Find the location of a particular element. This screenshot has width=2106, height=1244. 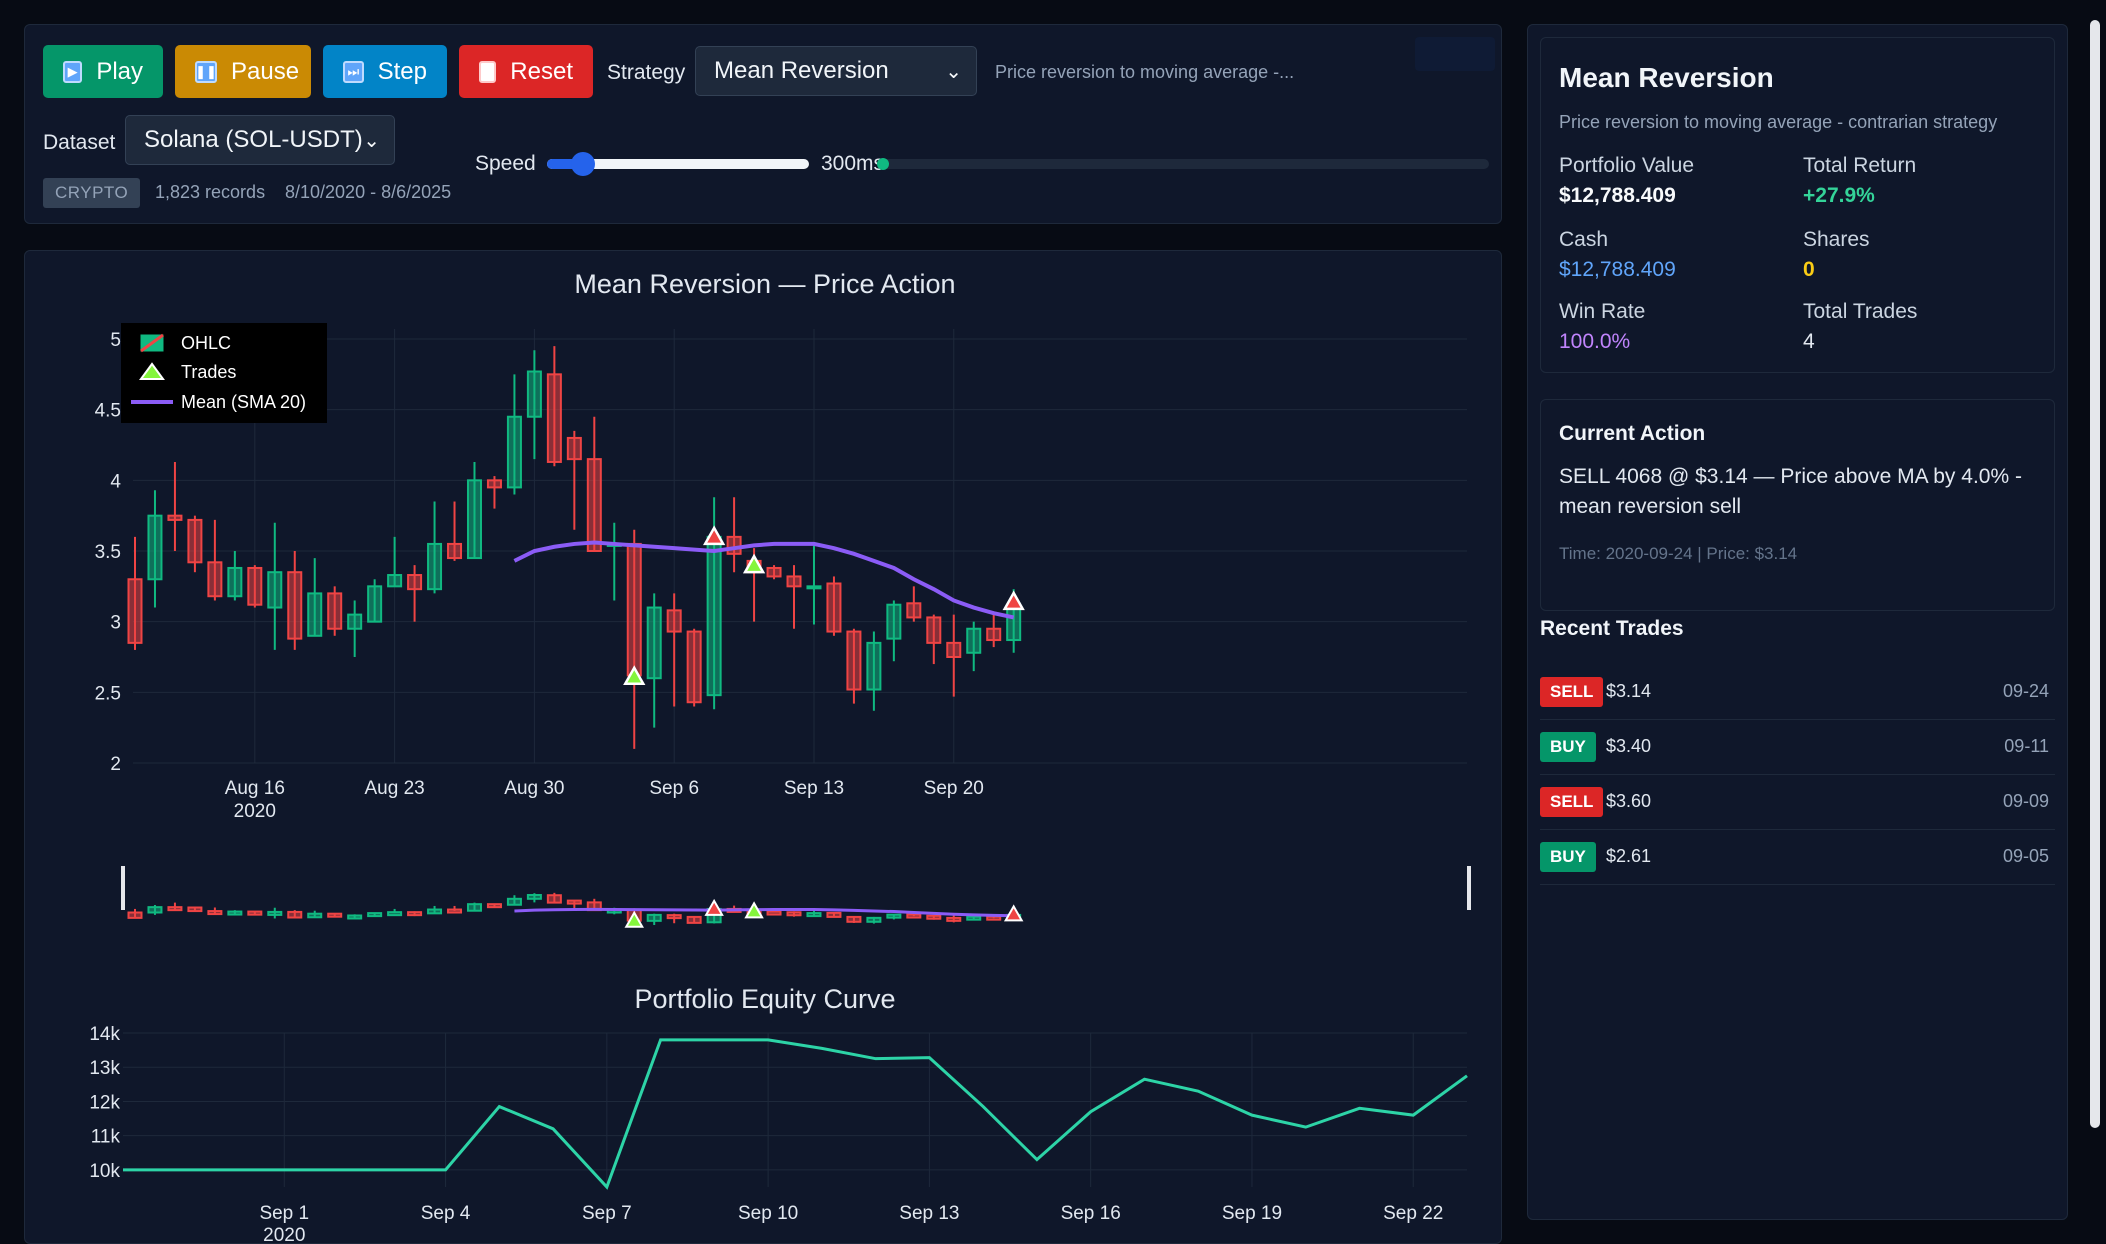

range-handle-right is located at coordinates (1469, 888).